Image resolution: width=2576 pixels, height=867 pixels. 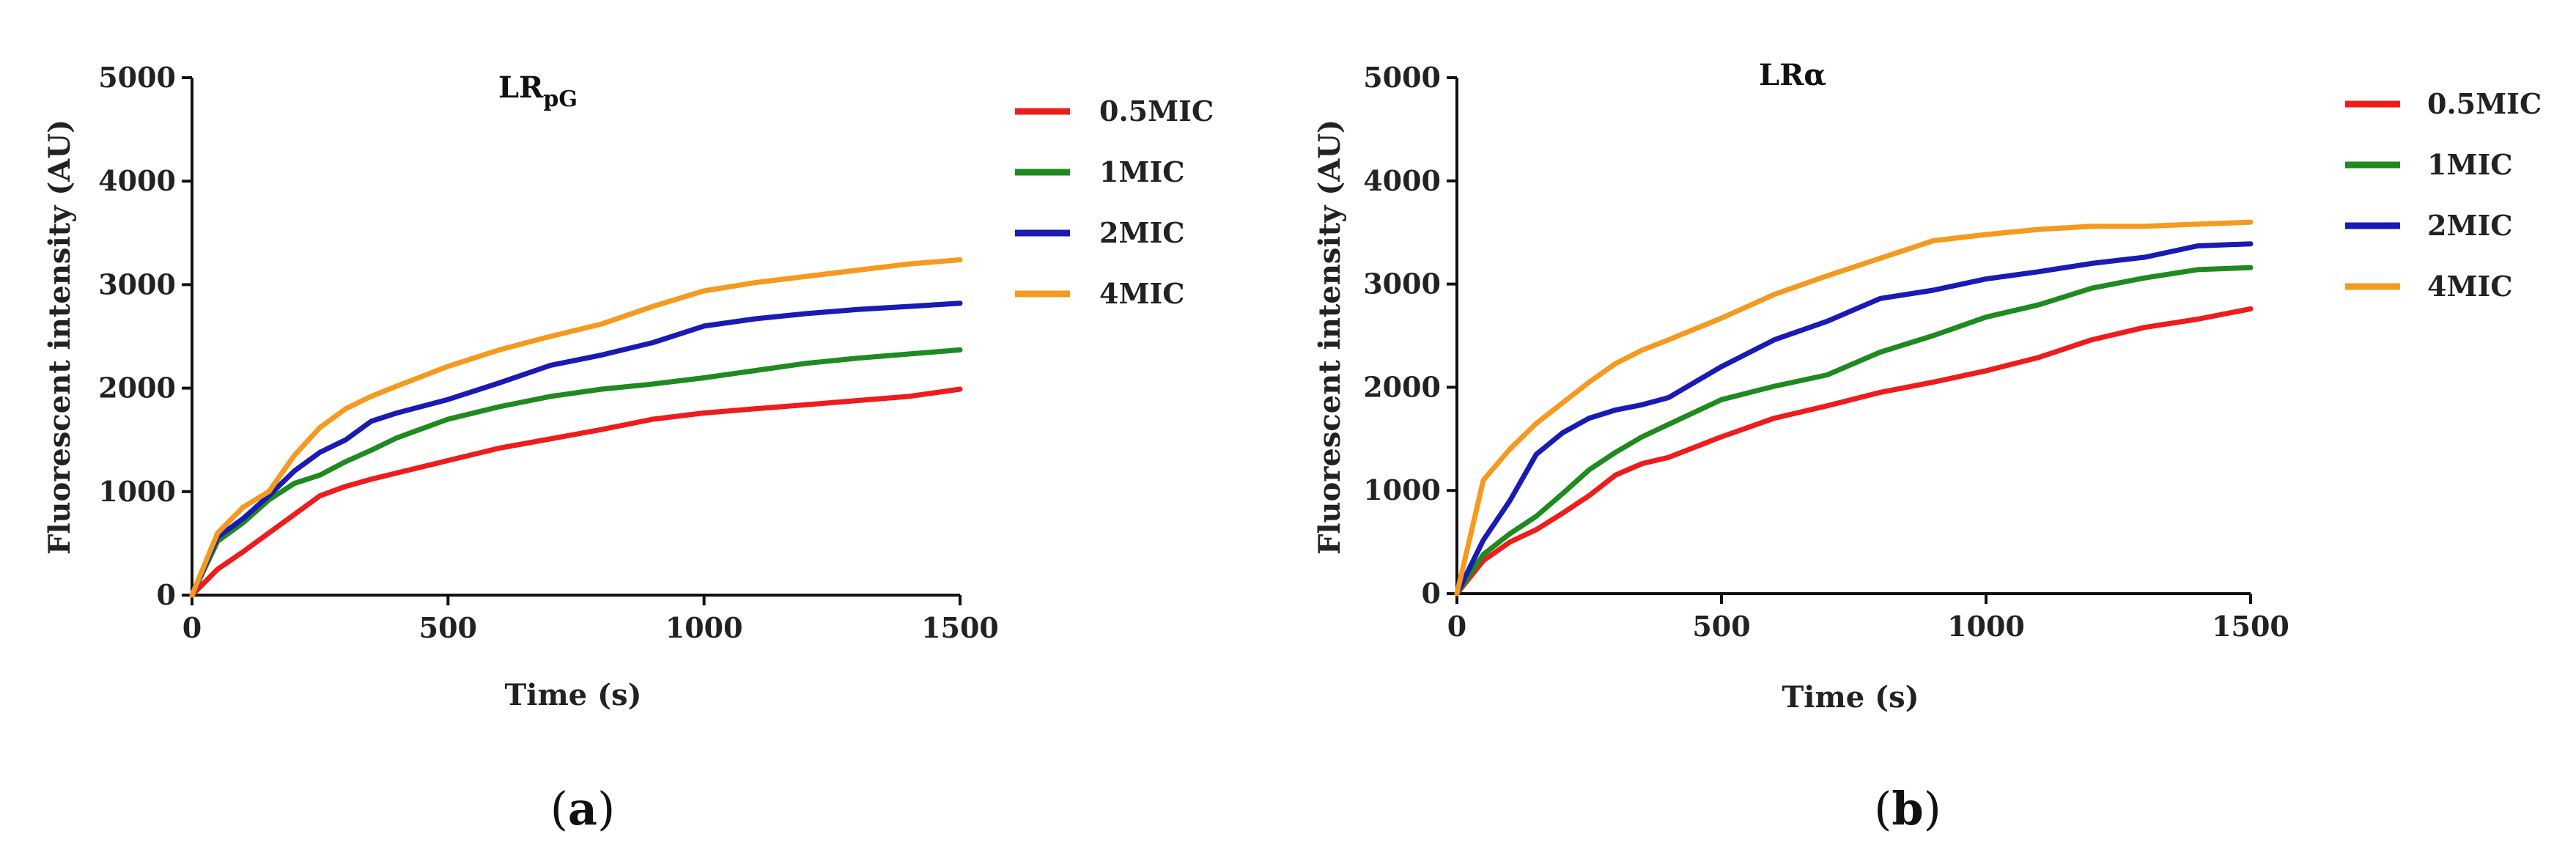 What do you see at coordinates (1793, 75) in the screenshot?
I see `chart-title: LRα` at bounding box center [1793, 75].